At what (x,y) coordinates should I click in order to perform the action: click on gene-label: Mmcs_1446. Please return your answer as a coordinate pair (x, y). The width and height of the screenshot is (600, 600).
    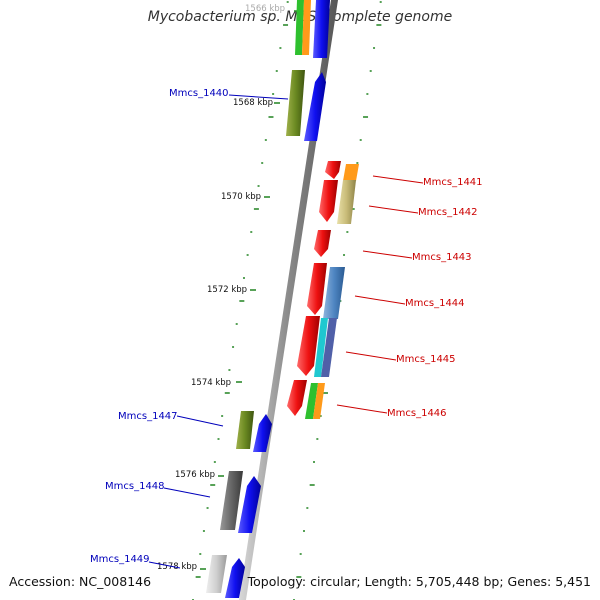
    Looking at the image, I should click on (417, 413).